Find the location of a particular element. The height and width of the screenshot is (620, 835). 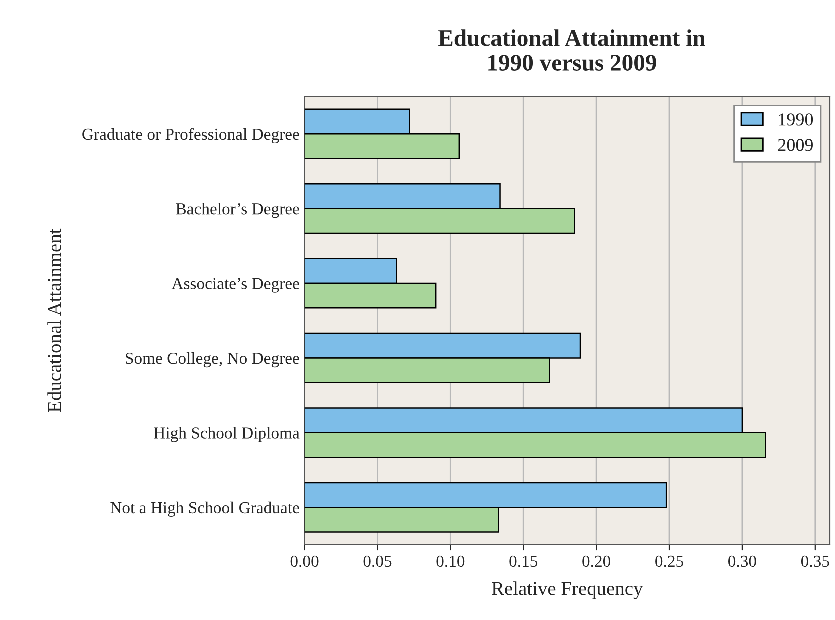

y-tick-label: Not a High School Graduate is located at coordinates (205, 510).